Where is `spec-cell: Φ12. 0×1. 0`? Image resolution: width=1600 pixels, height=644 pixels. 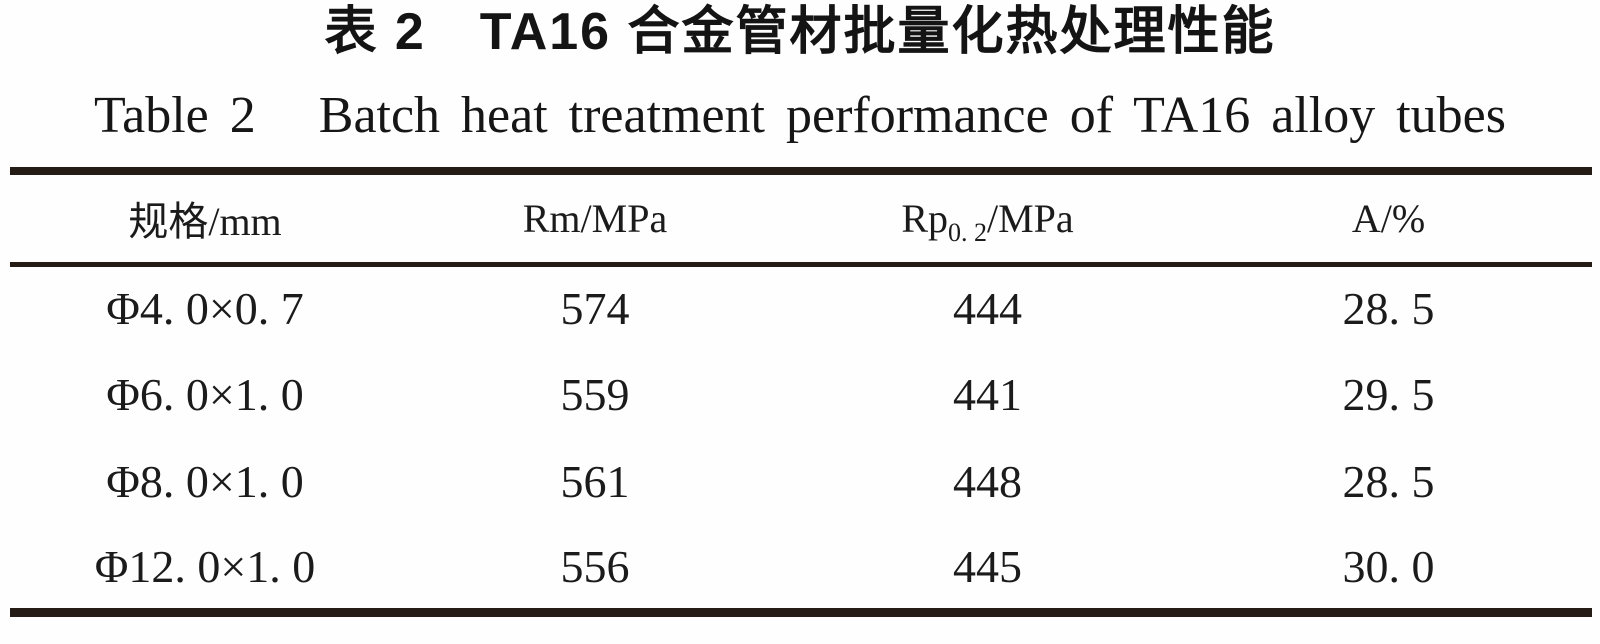
spec-cell: Φ12. 0×1. 0 is located at coordinates (205, 566).